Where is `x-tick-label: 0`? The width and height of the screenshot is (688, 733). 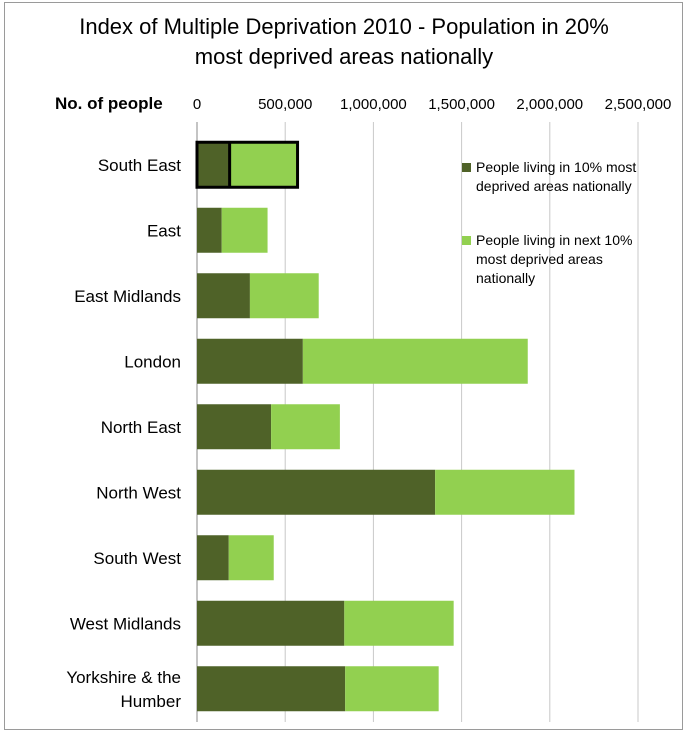 x-tick-label: 0 is located at coordinates (197, 104).